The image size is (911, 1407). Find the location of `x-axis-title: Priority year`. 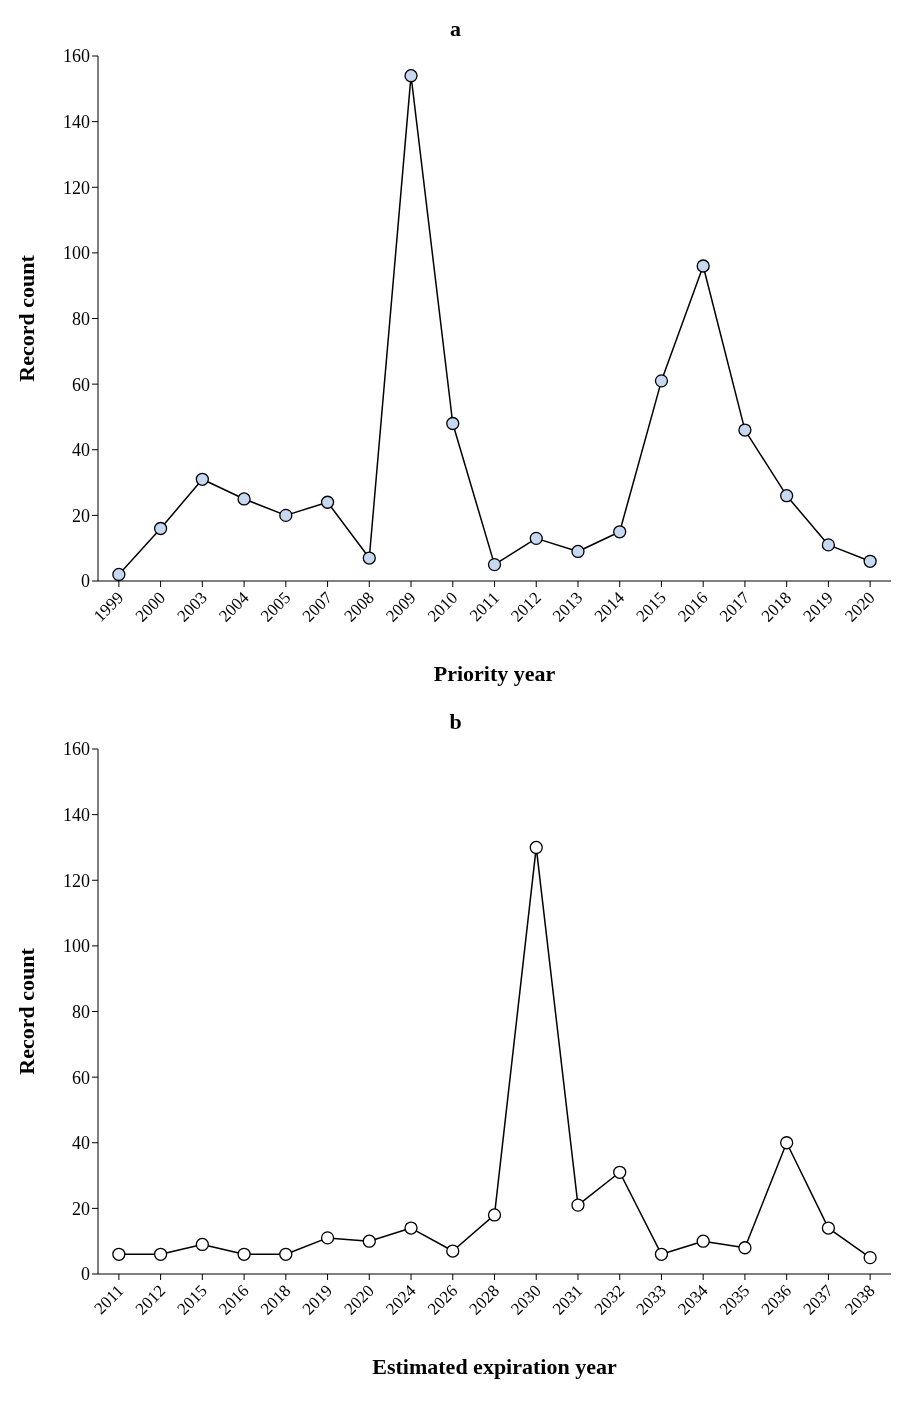

x-axis-title: Priority year is located at coordinates (494, 673).